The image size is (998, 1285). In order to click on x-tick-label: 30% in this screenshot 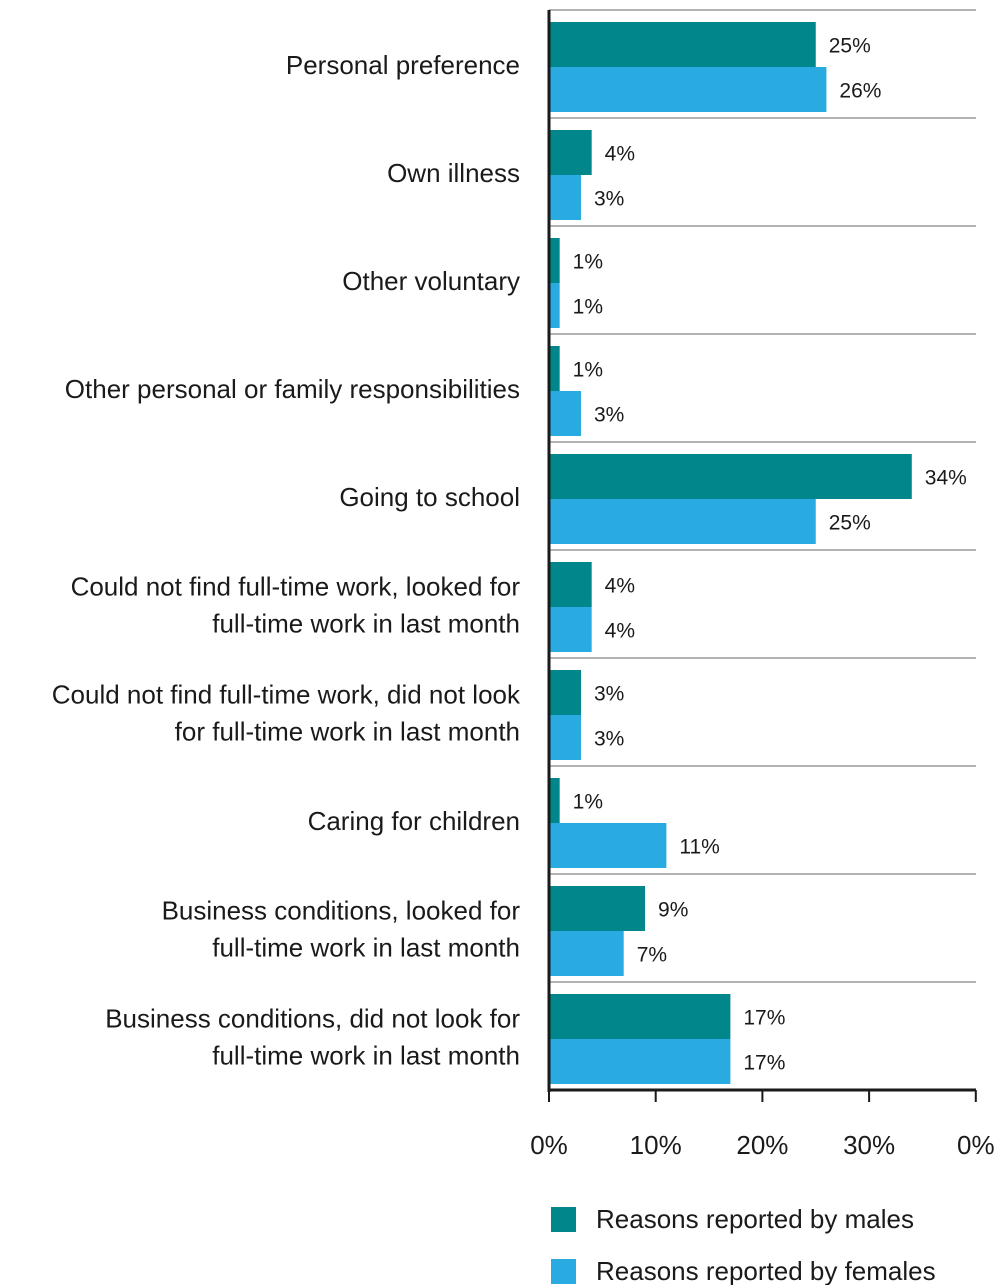, I will do `click(869, 1145)`.